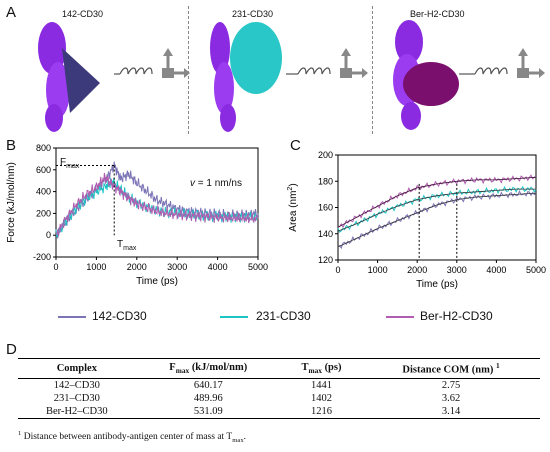 The width and height of the screenshot is (550, 452). What do you see at coordinates (451, 368) in the screenshot?
I see `header-distance: Distance COM (nm) 1` at bounding box center [451, 368].